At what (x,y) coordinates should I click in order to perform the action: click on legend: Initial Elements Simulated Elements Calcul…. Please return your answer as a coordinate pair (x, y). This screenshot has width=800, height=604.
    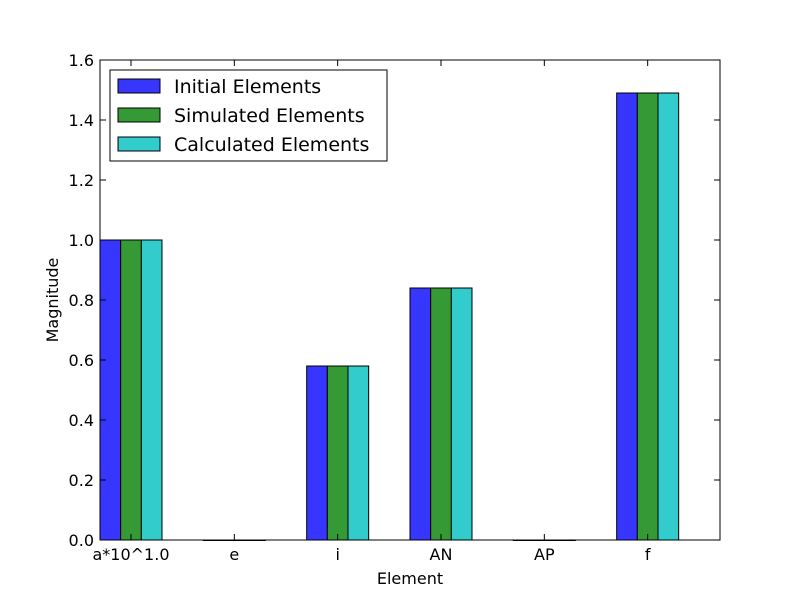
    Looking at the image, I should click on (248, 115).